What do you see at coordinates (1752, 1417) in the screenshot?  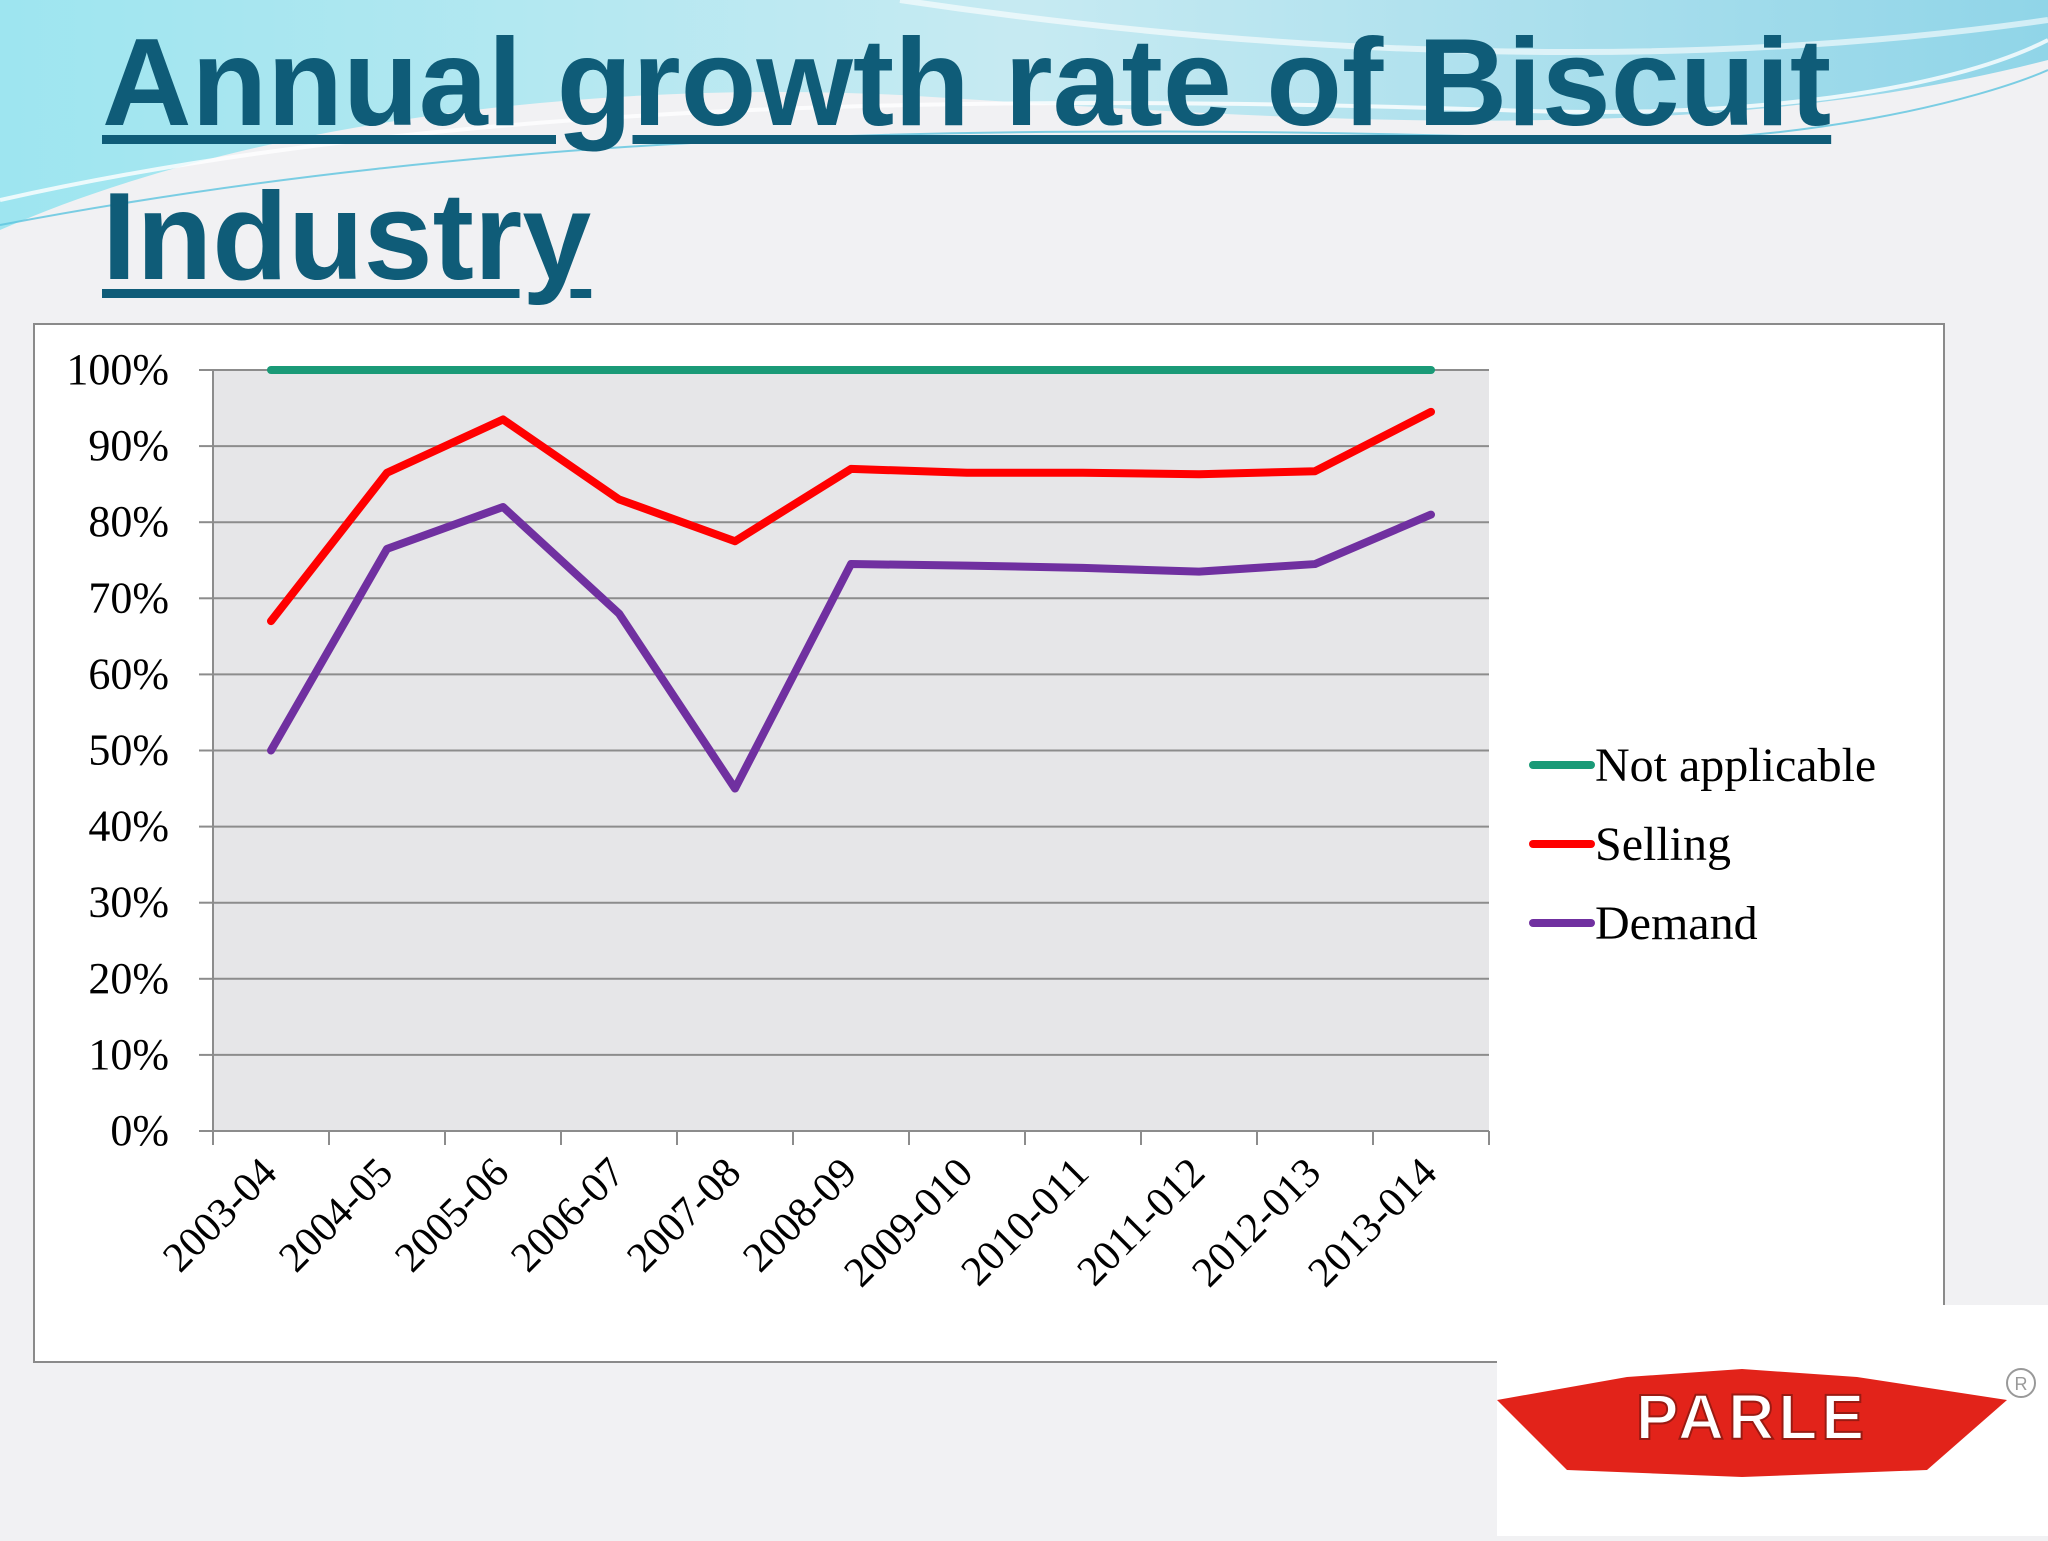 I see `logo-text: PARLE` at bounding box center [1752, 1417].